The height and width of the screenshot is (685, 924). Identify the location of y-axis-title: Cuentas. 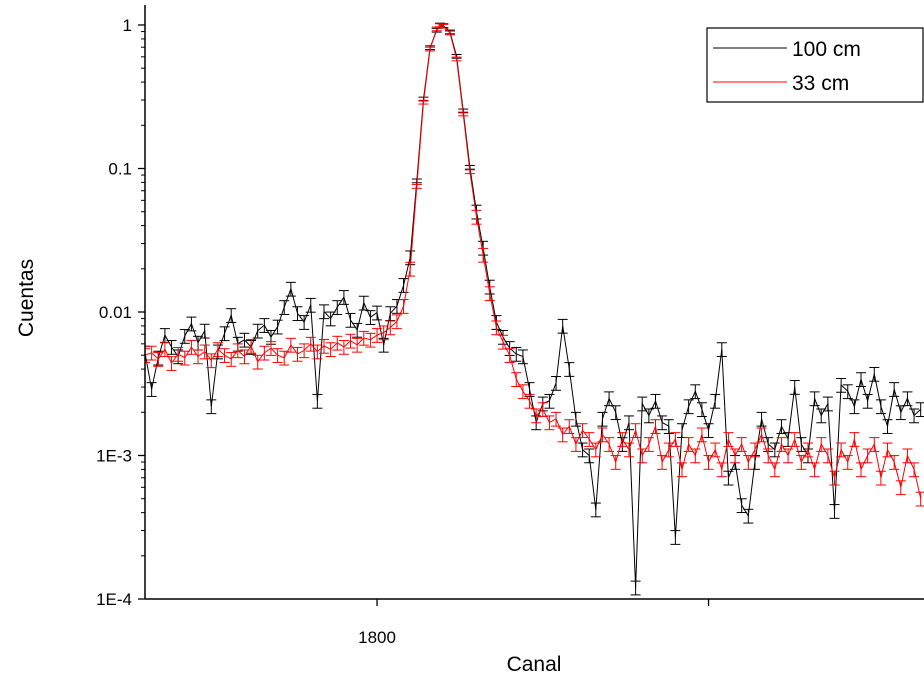
(26, 298).